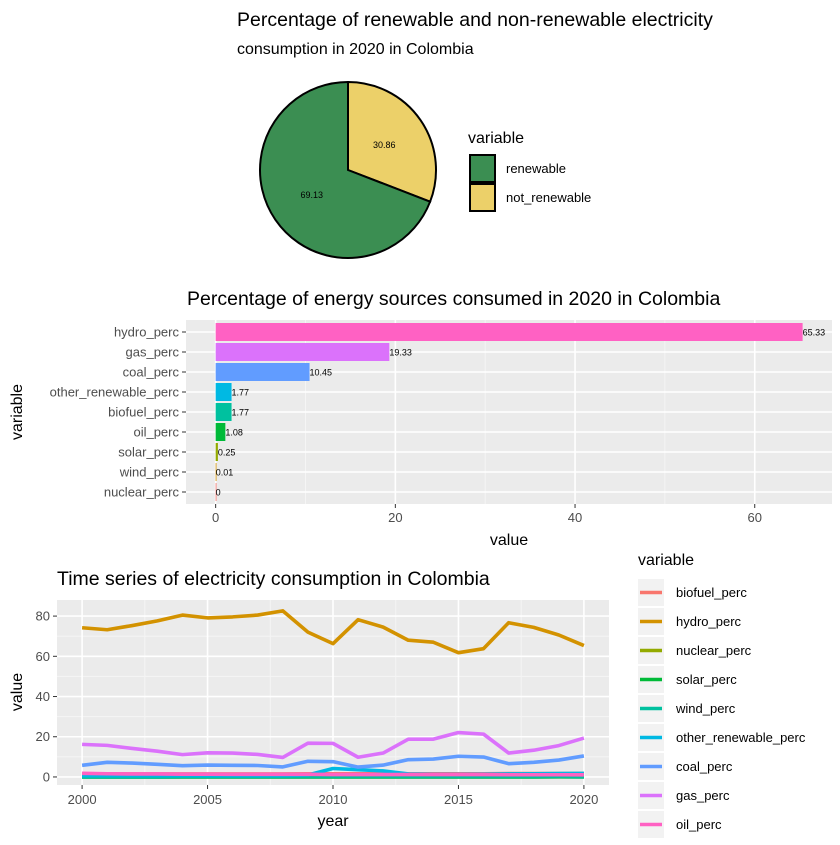  I want to click on bar-y-tick-label: nuclear_perc, so click(142, 492).